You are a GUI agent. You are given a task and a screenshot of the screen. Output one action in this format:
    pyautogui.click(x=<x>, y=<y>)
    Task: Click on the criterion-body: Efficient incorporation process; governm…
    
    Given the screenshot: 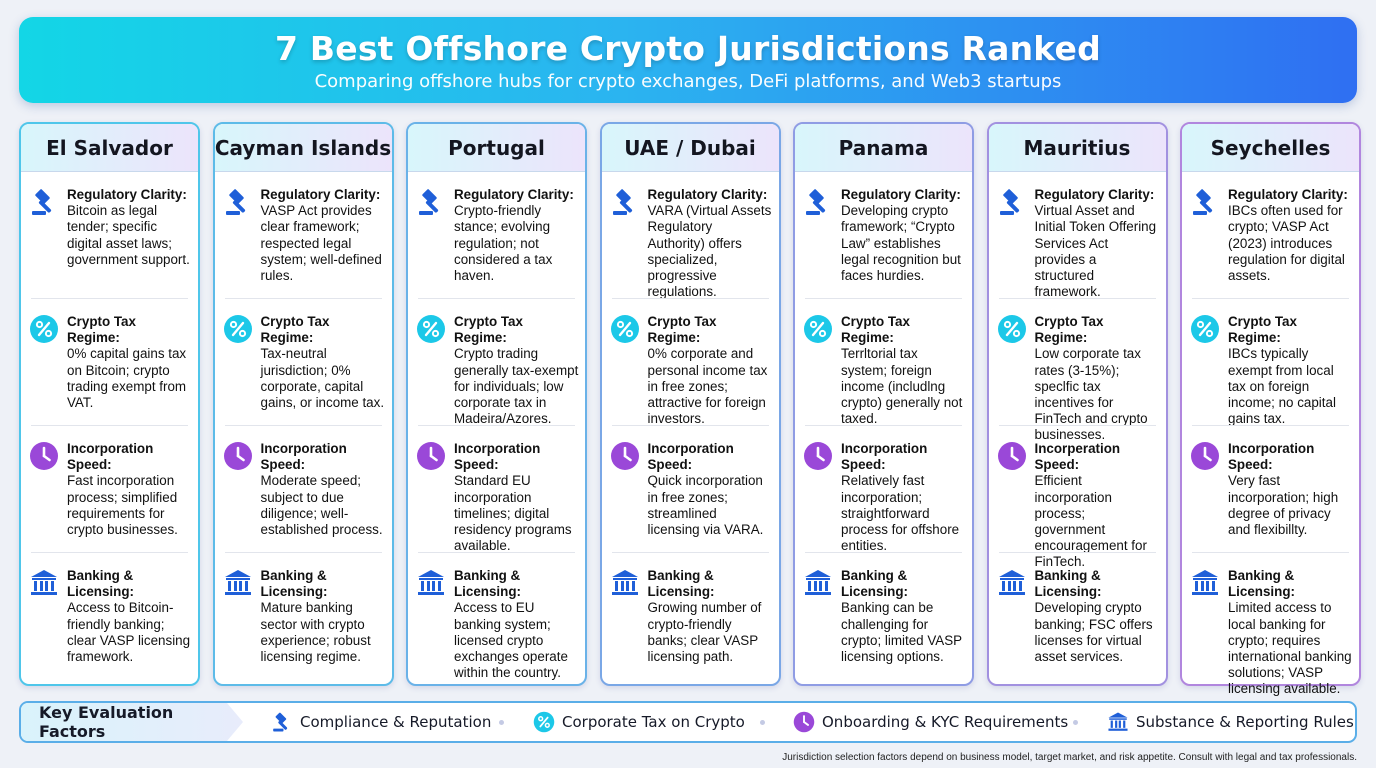 What is the action you would take?
    pyautogui.click(x=1090, y=521)
    